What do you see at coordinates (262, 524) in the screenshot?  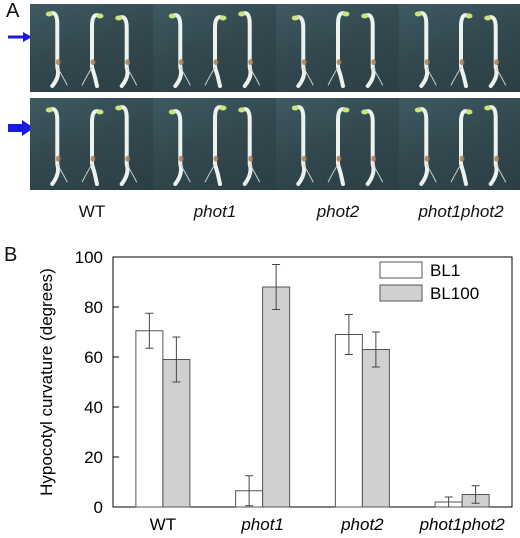 I see `x-tick-label: phot1` at bounding box center [262, 524].